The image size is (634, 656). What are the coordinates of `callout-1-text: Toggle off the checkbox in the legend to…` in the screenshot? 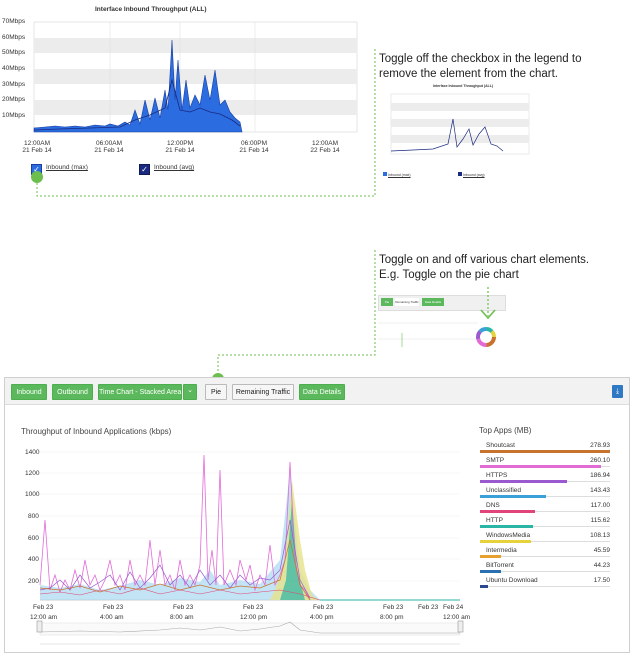 It's located at (504, 67).